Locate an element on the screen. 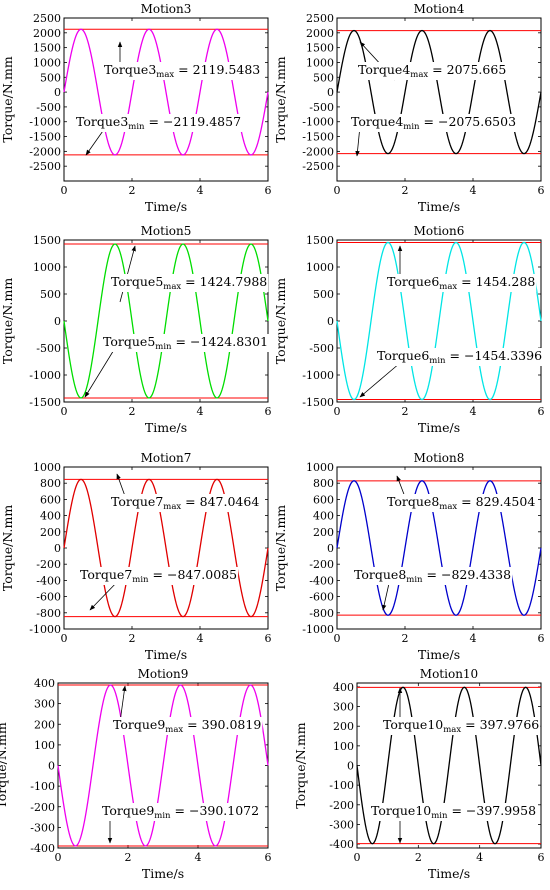 The width and height of the screenshot is (550, 890). y-tick-label: 2000 is located at coordinates (47, 33).